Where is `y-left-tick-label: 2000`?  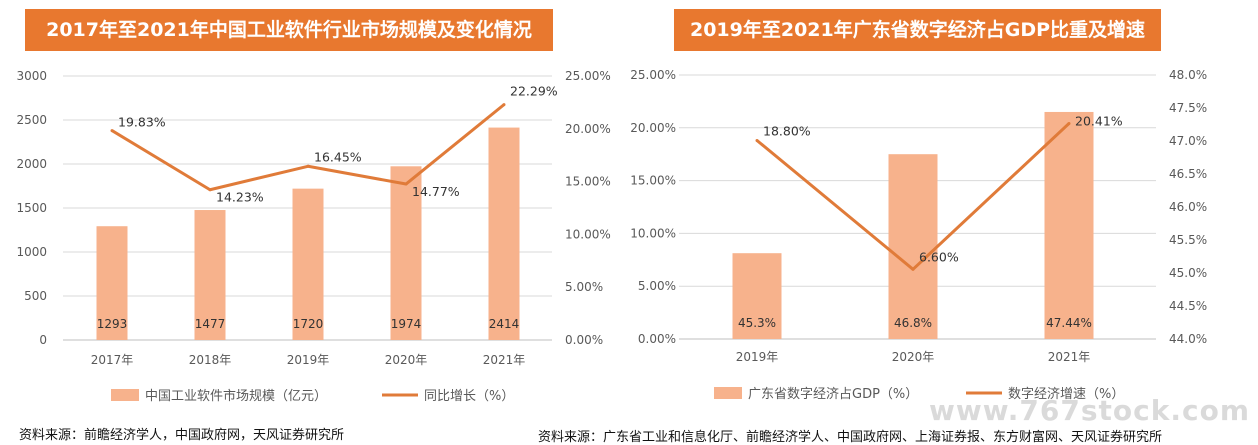
y-left-tick-label: 2000 is located at coordinates (31, 164).